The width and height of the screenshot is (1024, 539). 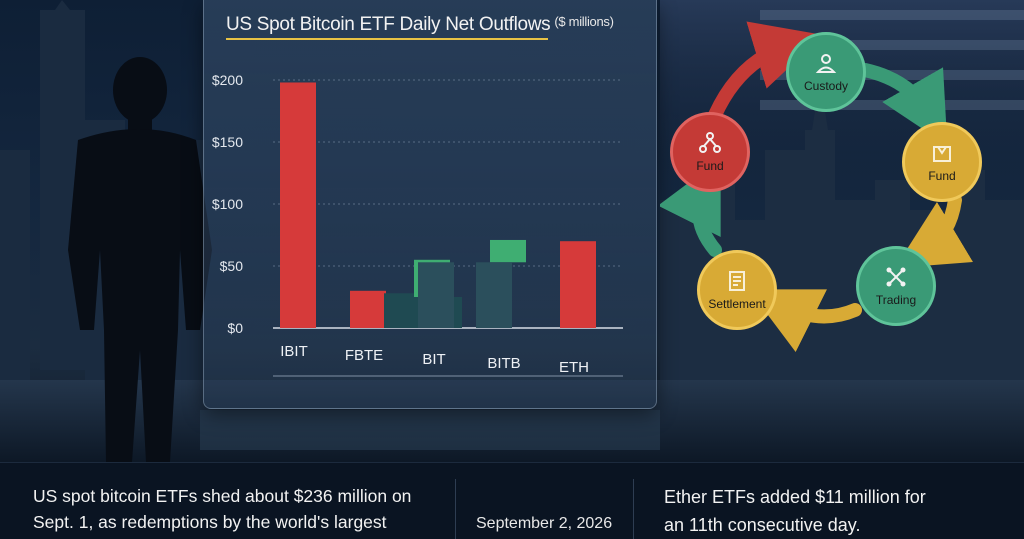 I want to click on arrow-custody-to-fund, so click(x=903, y=104).